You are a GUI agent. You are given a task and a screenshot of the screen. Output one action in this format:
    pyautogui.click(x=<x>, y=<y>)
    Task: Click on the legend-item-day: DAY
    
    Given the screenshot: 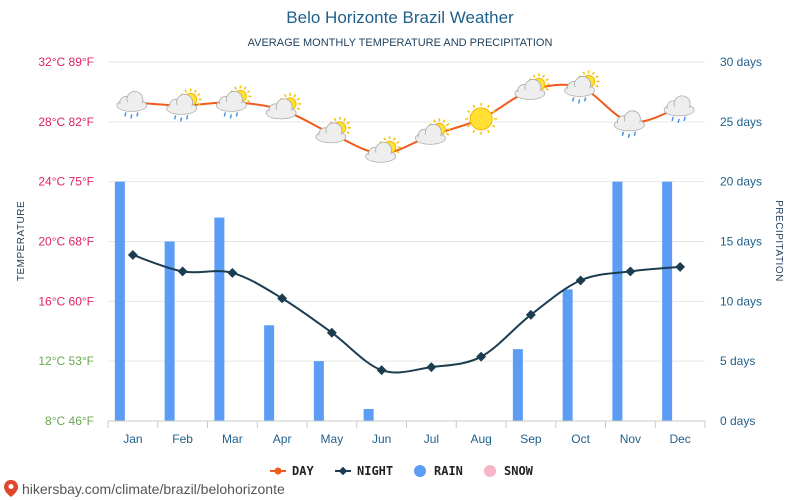 What is the action you would take?
    pyautogui.click(x=292, y=471)
    